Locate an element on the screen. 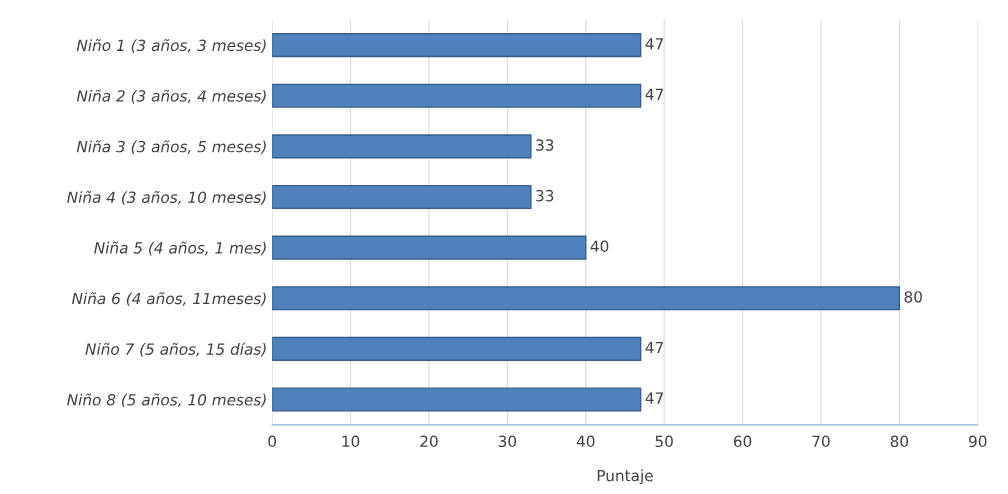 This screenshot has width=1008, height=494. x-tick-label: 10 is located at coordinates (351, 441).